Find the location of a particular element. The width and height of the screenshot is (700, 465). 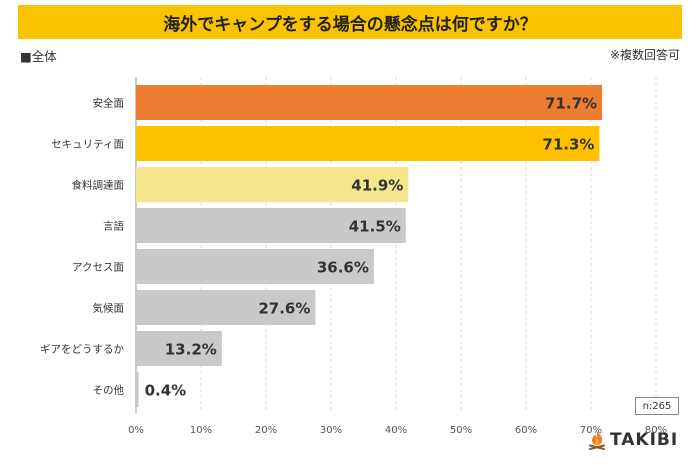

x-tick-label: 60% is located at coordinates (526, 430).